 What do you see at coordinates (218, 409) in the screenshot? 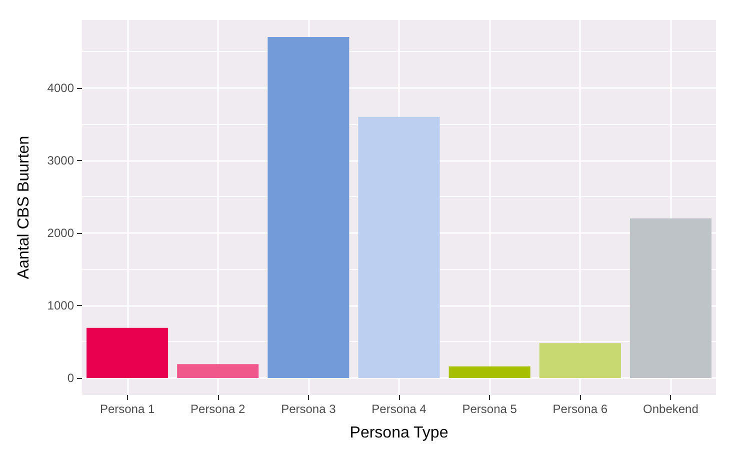
I see `x-tick-label: Persona 2` at bounding box center [218, 409].